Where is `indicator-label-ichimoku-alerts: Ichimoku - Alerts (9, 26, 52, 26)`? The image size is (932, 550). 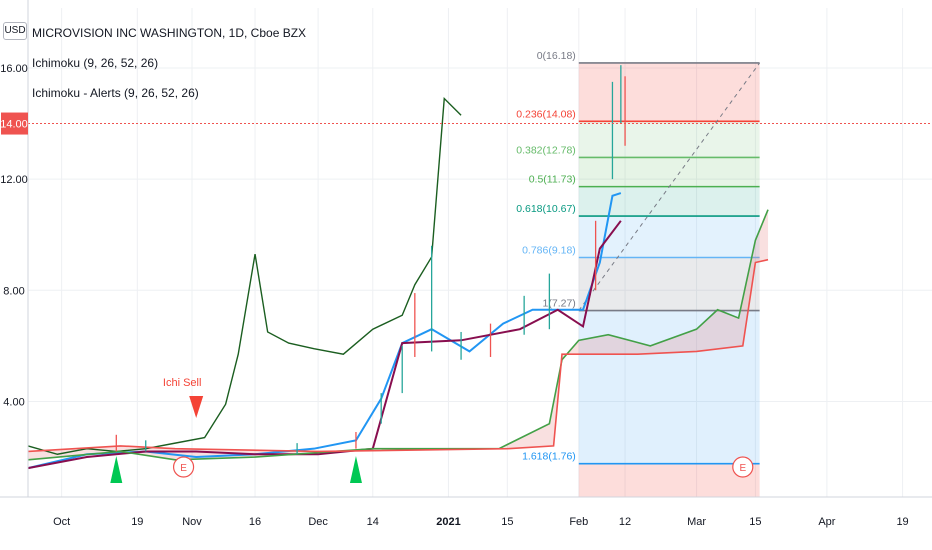
indicator-label-ichimoku-alerts: Ichimoku - Alerts (9, 26, 52, 26) is located at coordinates (115, 93).